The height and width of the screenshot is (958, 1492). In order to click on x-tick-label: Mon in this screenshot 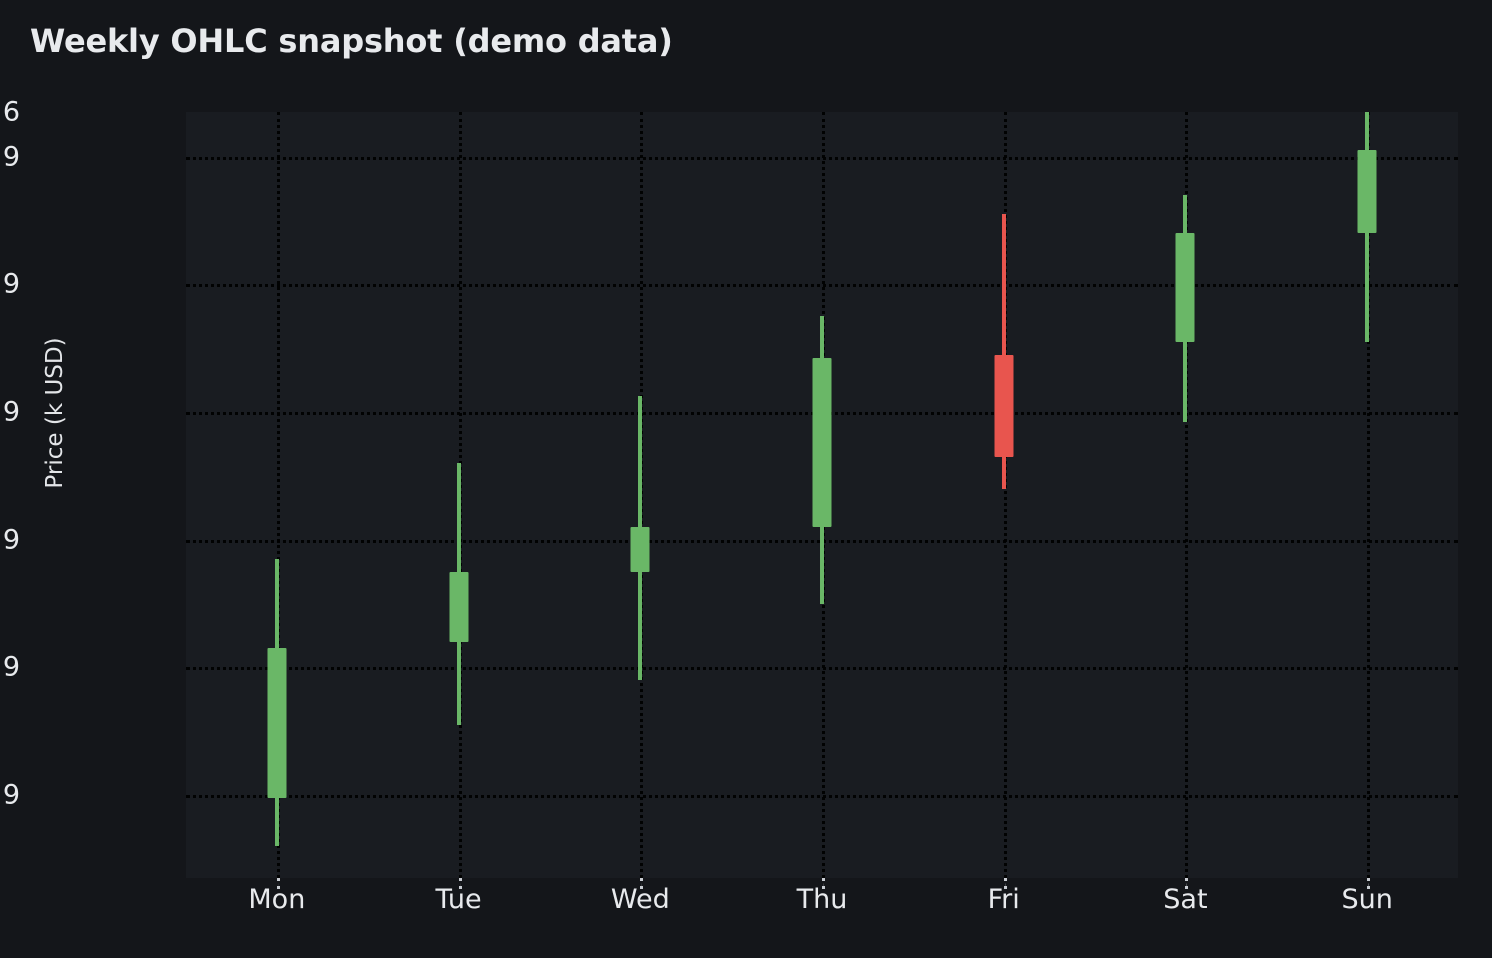, I will do `click(277, 899)`.